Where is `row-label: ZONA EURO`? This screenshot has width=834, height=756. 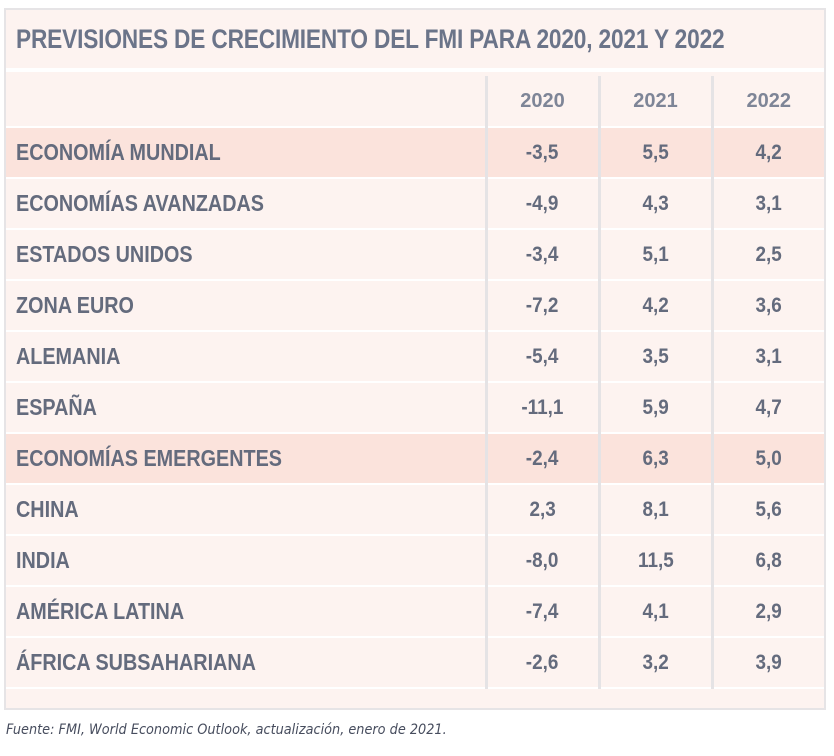 row-label: ZONA EURO is located at coordinates (247, 306).